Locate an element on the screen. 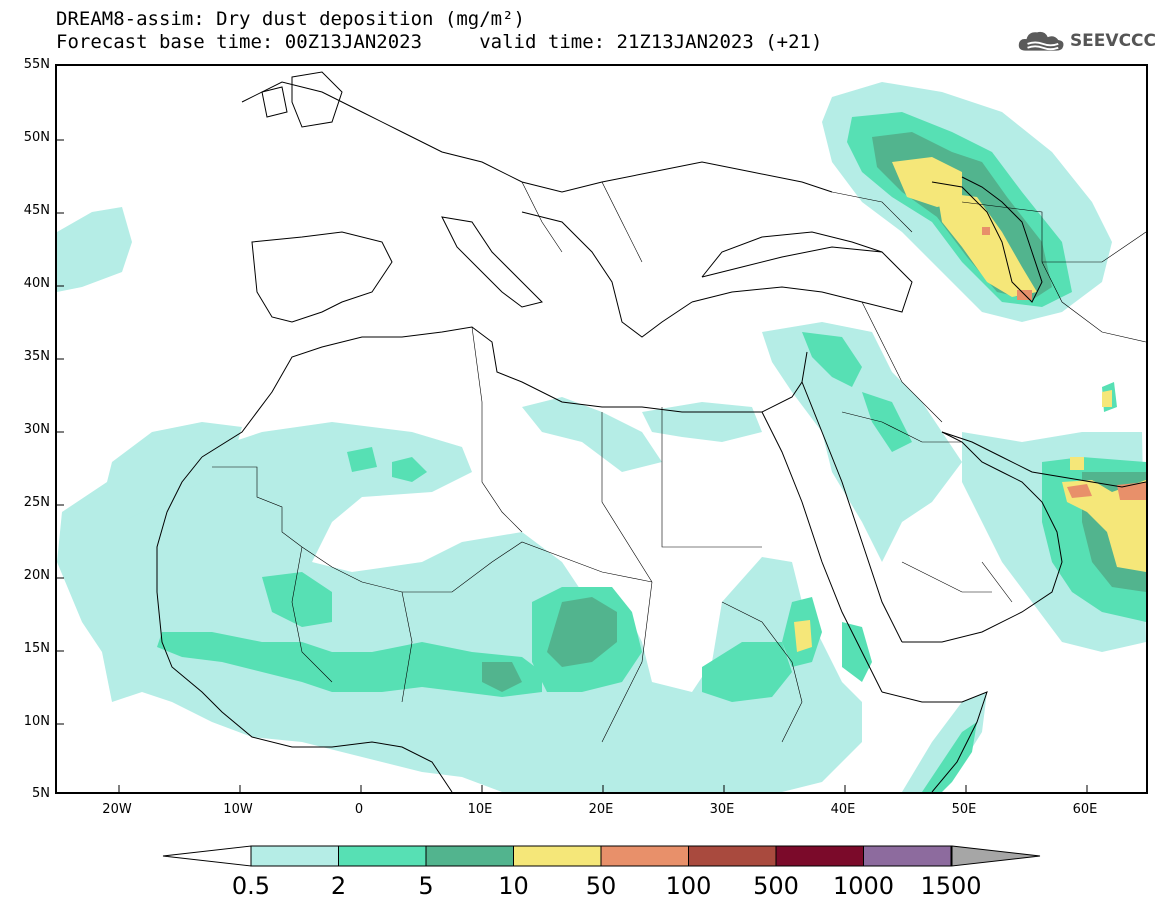 The image size is (1165, 907). colorbar-label: 500 is located at coordinates (776, 886).